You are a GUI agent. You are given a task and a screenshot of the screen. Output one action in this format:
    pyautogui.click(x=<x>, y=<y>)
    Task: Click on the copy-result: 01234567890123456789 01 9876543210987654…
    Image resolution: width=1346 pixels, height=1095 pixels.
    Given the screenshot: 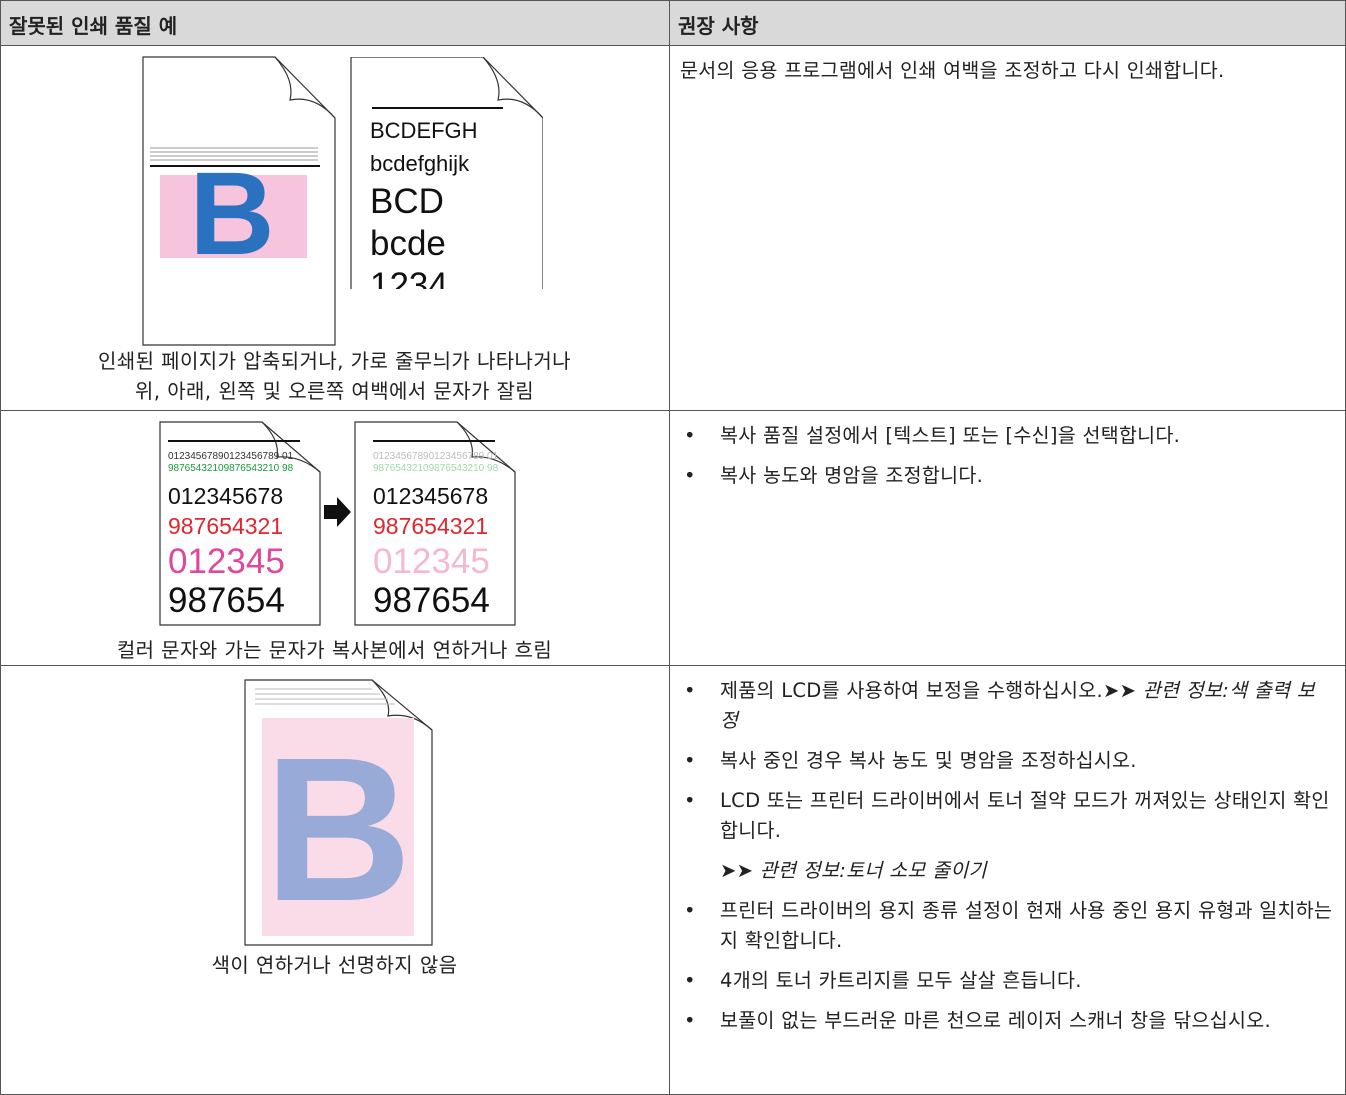 What is the action you would take?
    pyautogui.click(x=435, y=523)
    